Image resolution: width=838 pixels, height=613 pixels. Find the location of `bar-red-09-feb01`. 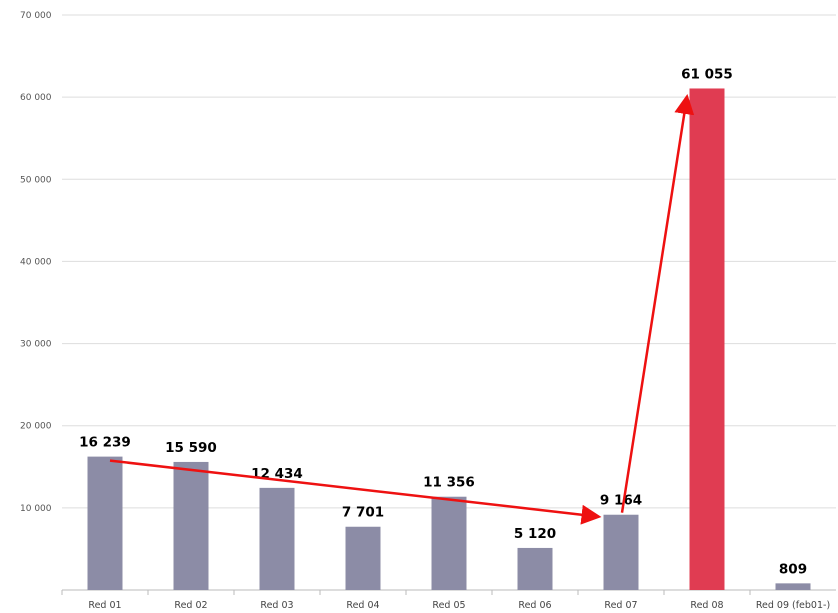

bar-red-09-feb01 is located at coordinates (793, 586).